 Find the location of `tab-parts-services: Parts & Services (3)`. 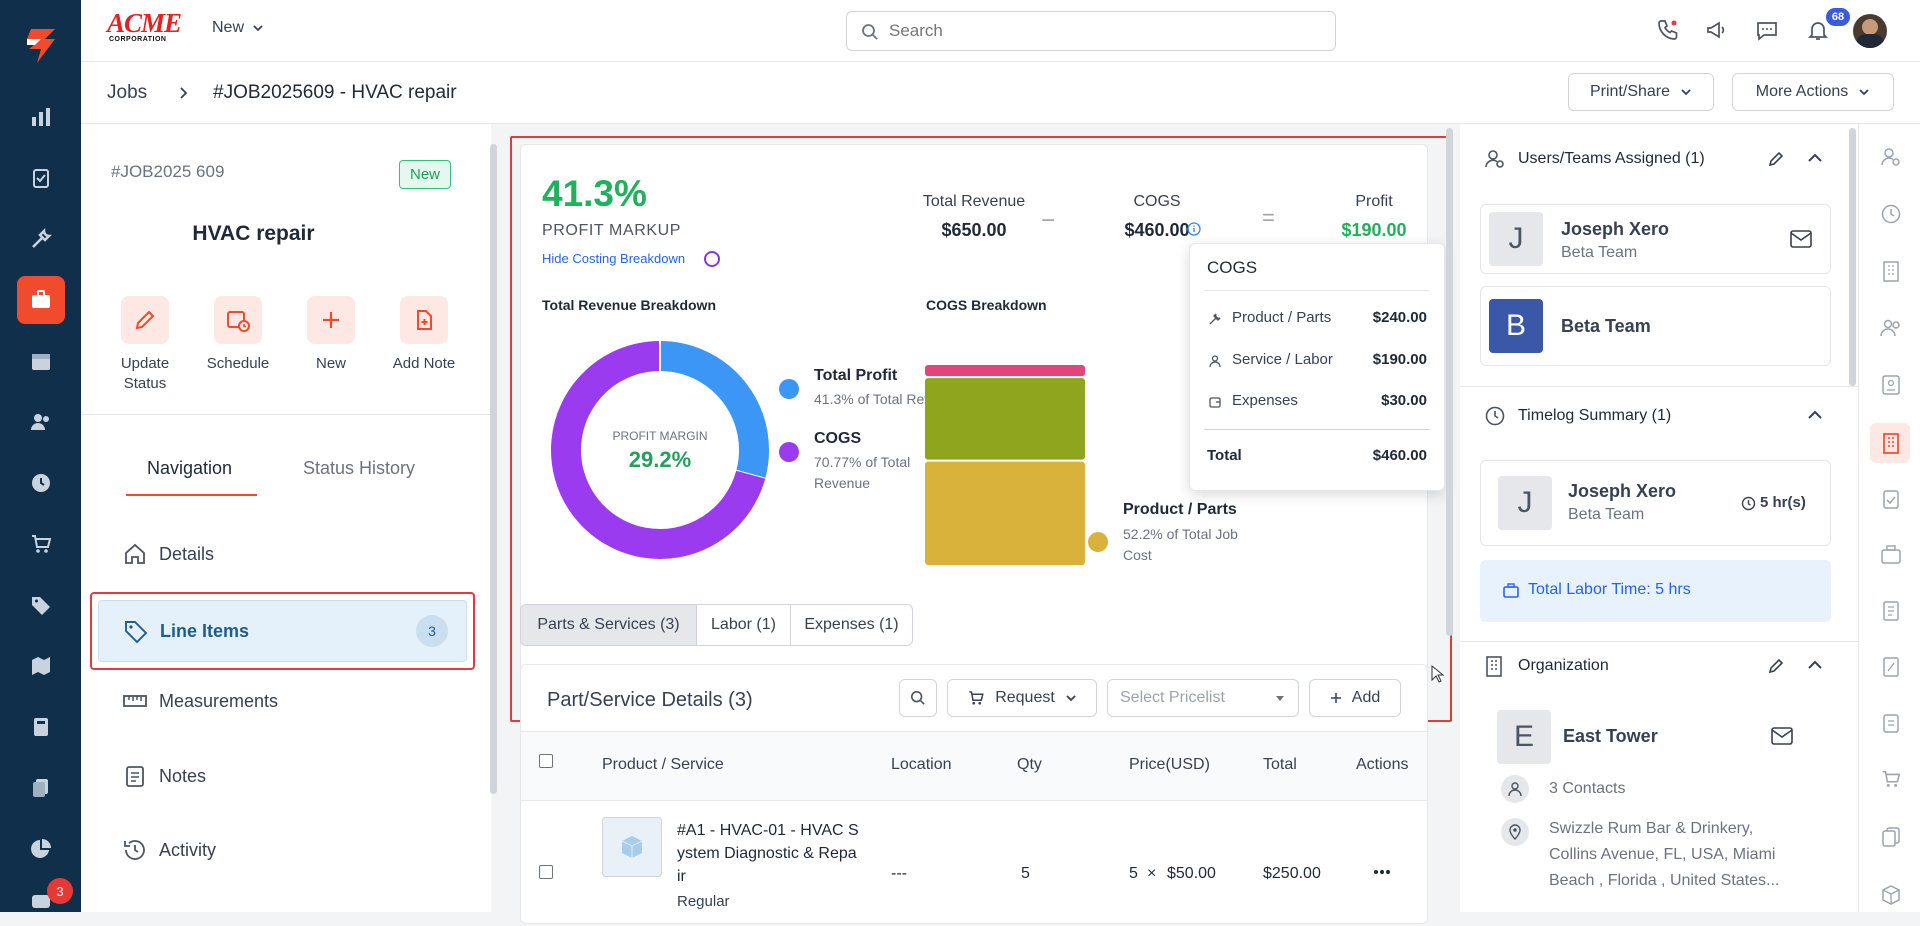

tab-parts-services: Parts & Services (3) is located at coordinates (609, 625).